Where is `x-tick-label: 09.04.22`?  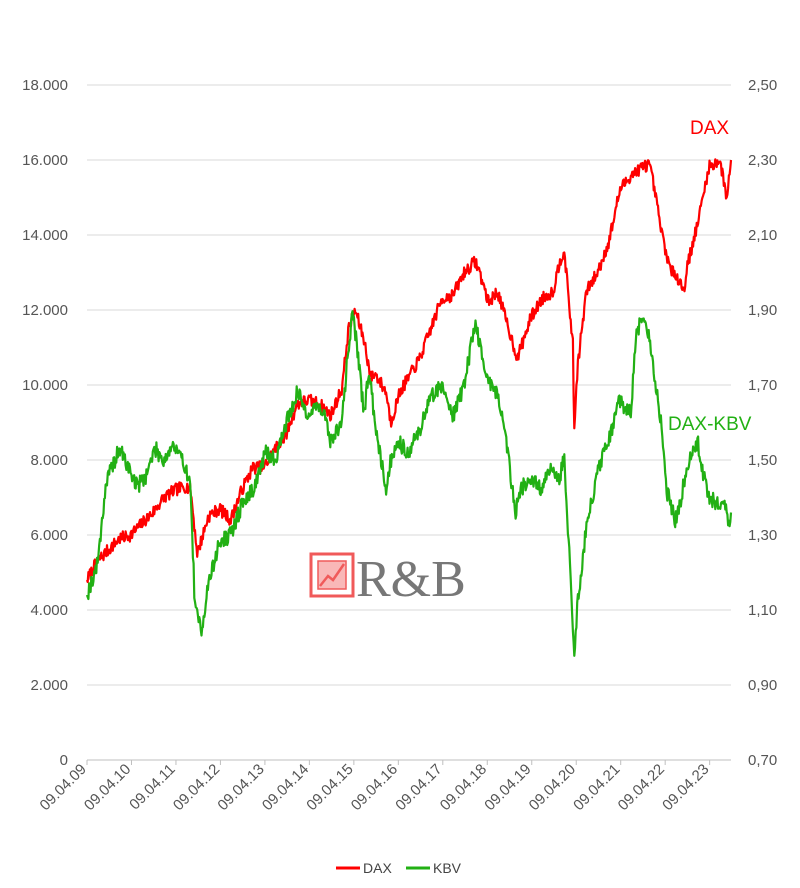
x-tick-label: 09.04.22 is located at coordinates (641, 787).